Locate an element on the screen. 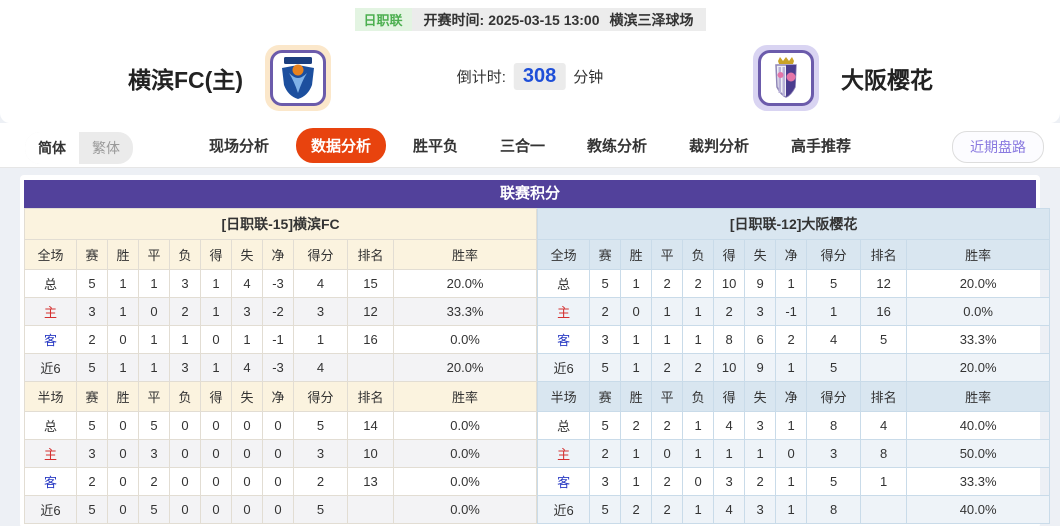 The width and height of the screenshot is (1060, 526). table-row: 客 3 1 1 1 8 6 2 4 5 33.3% is located at coordinates (794, 339).